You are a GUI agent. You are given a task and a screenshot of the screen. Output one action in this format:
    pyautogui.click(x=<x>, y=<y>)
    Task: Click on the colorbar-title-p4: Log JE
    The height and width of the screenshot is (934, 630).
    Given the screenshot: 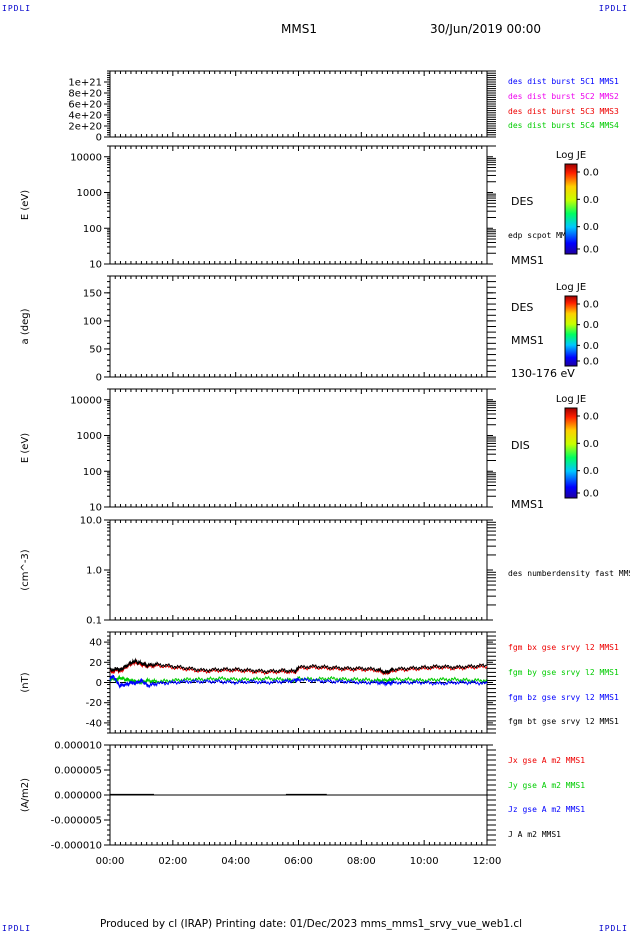 What is the action you would take?
    pyautogui.click(x=571, y=399)
    